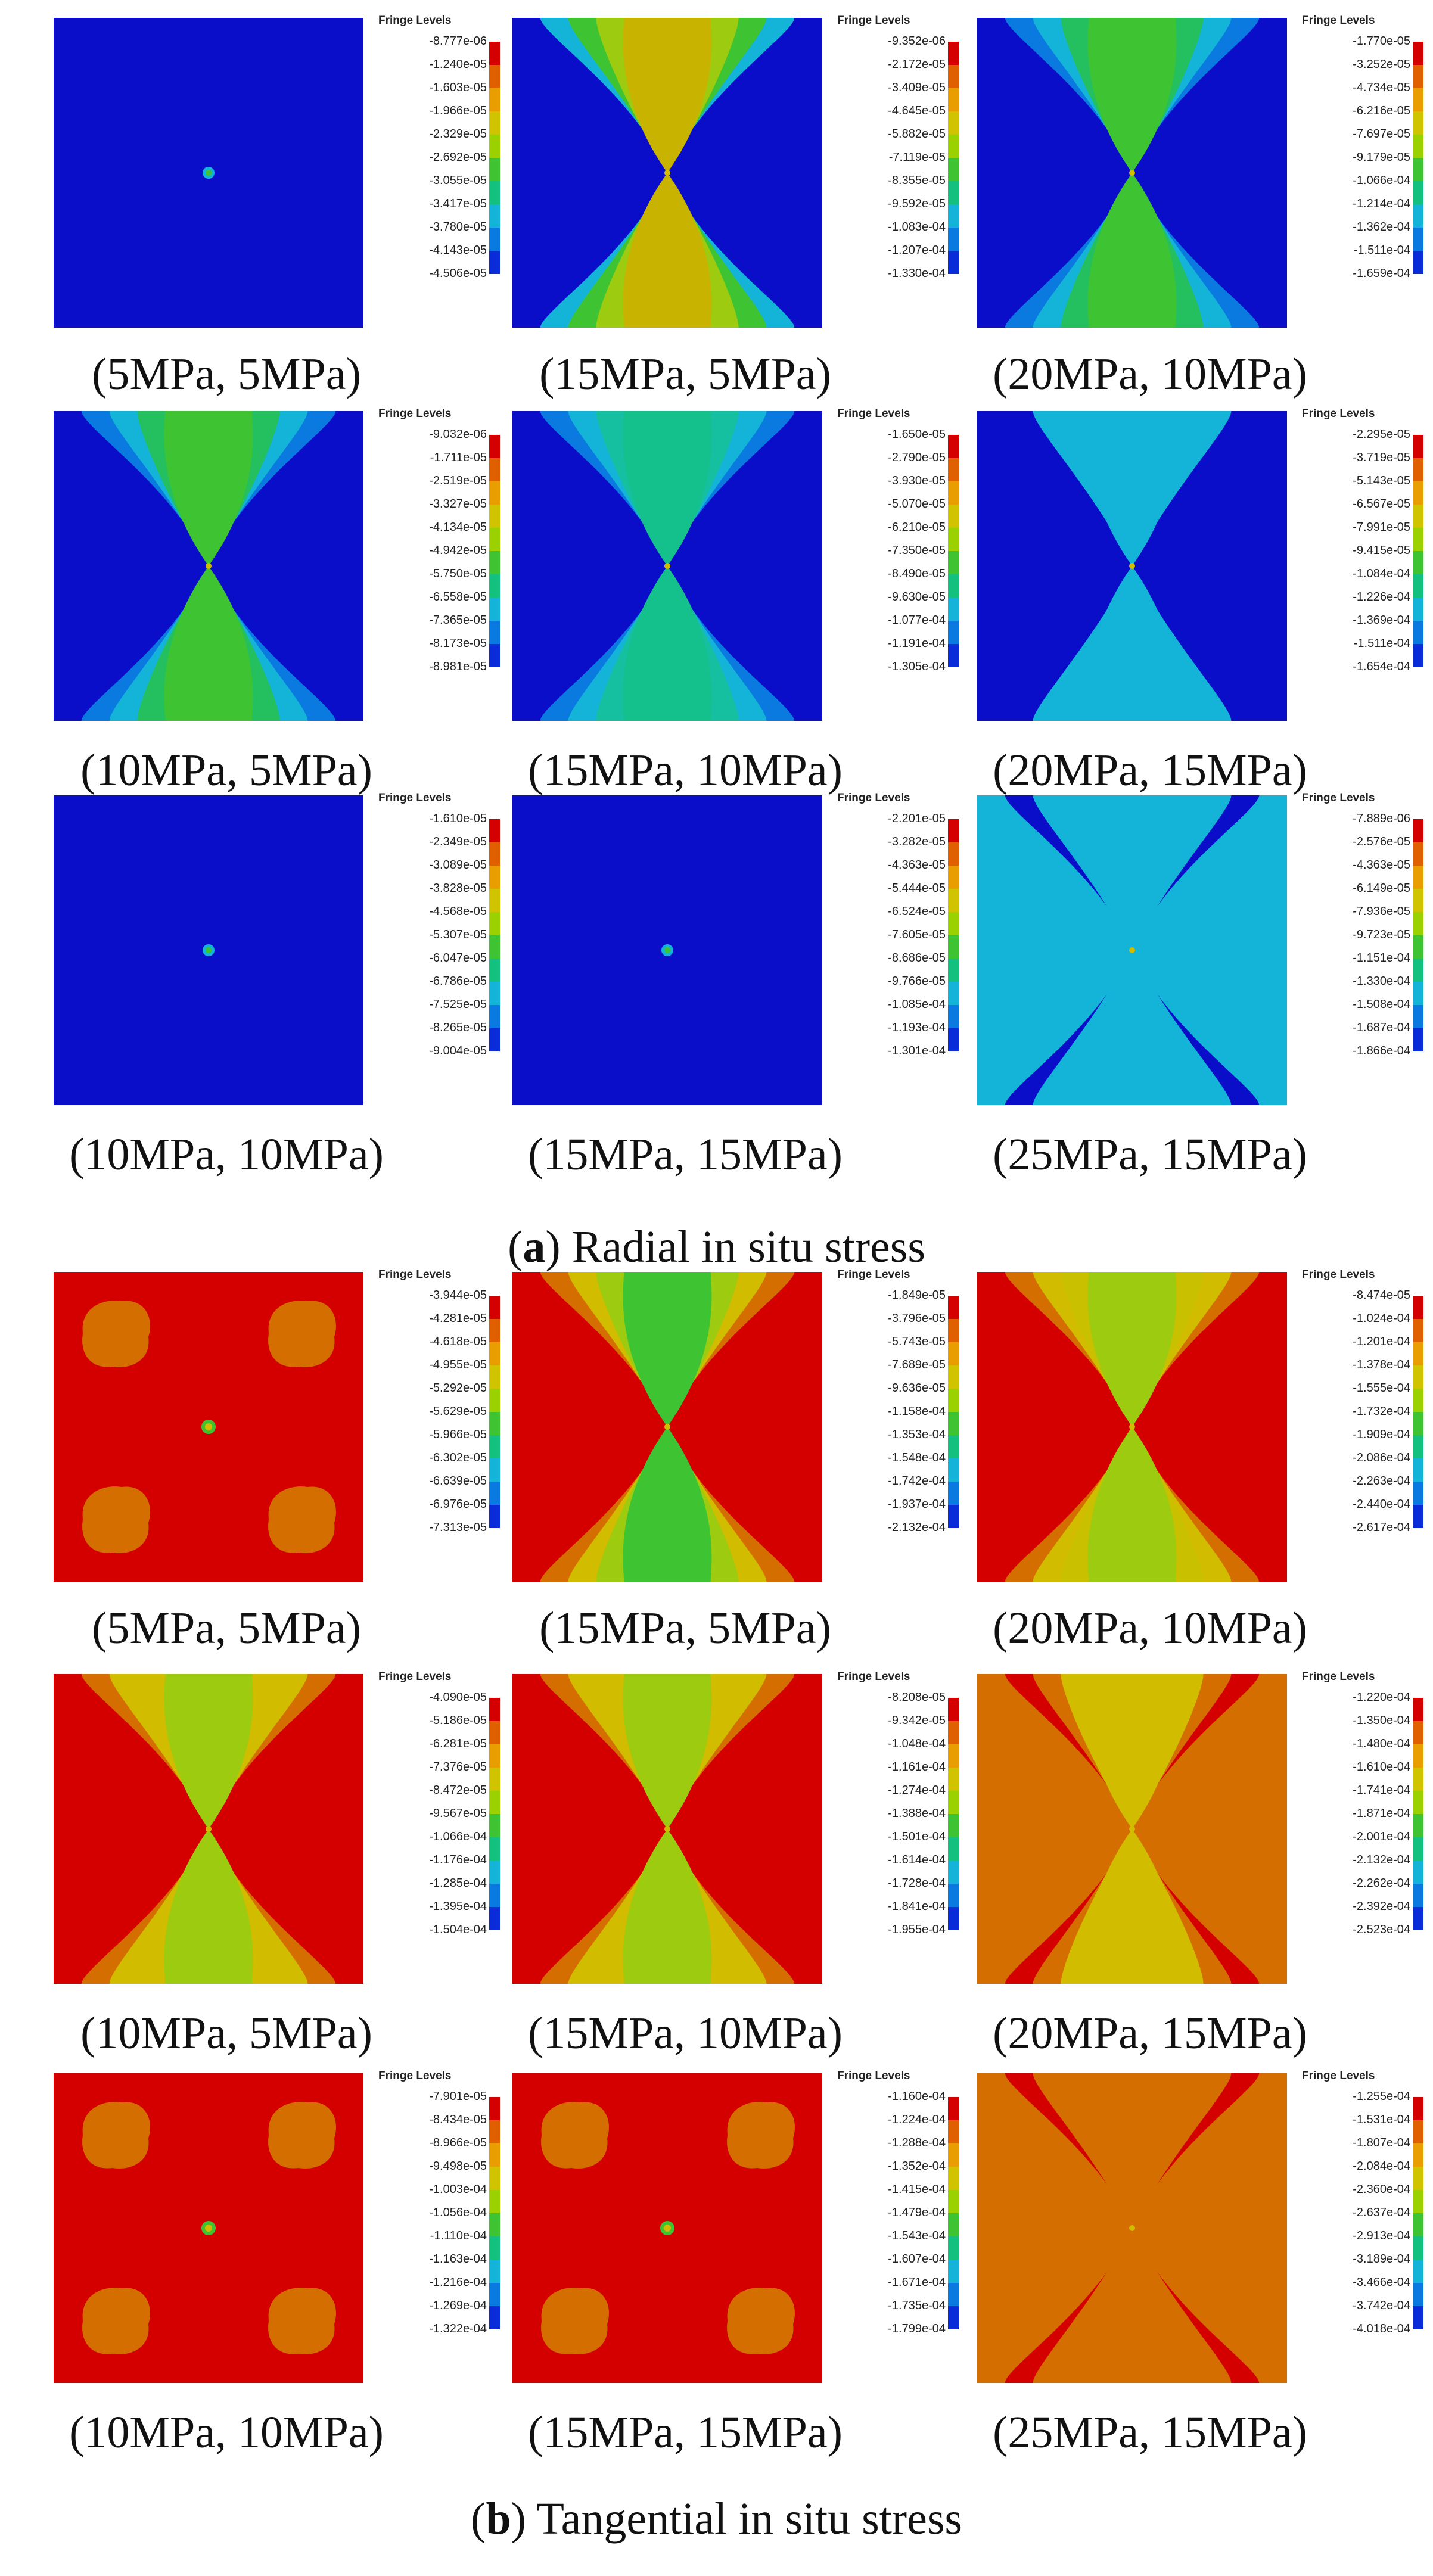  I want to click on legend-value: -1.274e-04, so click(917, 1790).